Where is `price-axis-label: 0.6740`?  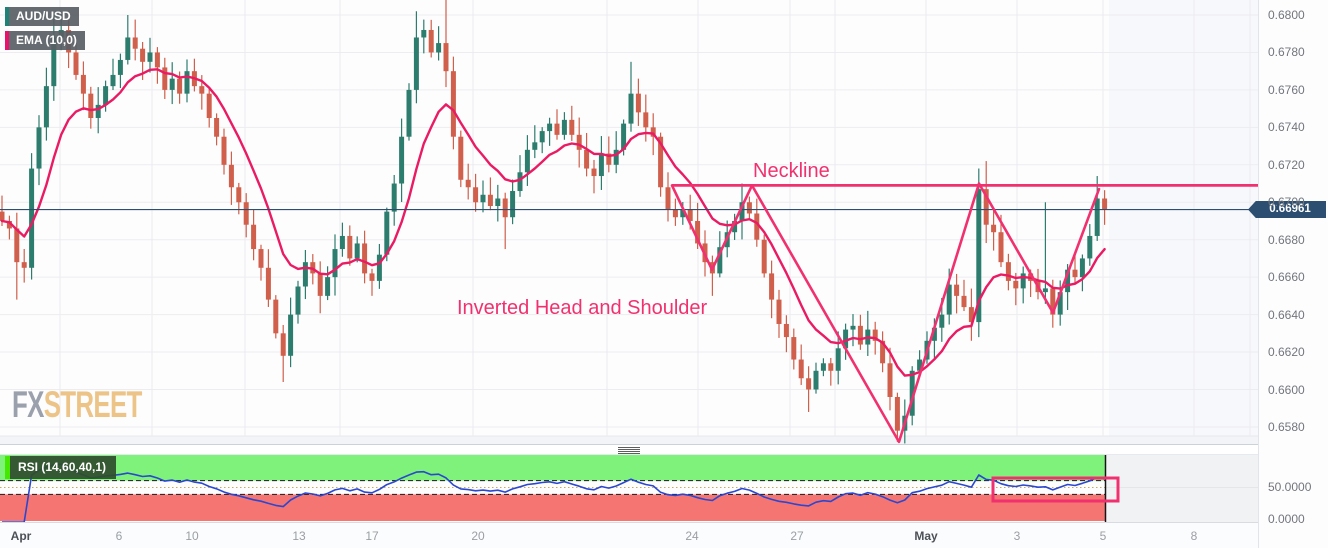
price-axis-label: 0.6740 is located at coordinates (1286, 127).